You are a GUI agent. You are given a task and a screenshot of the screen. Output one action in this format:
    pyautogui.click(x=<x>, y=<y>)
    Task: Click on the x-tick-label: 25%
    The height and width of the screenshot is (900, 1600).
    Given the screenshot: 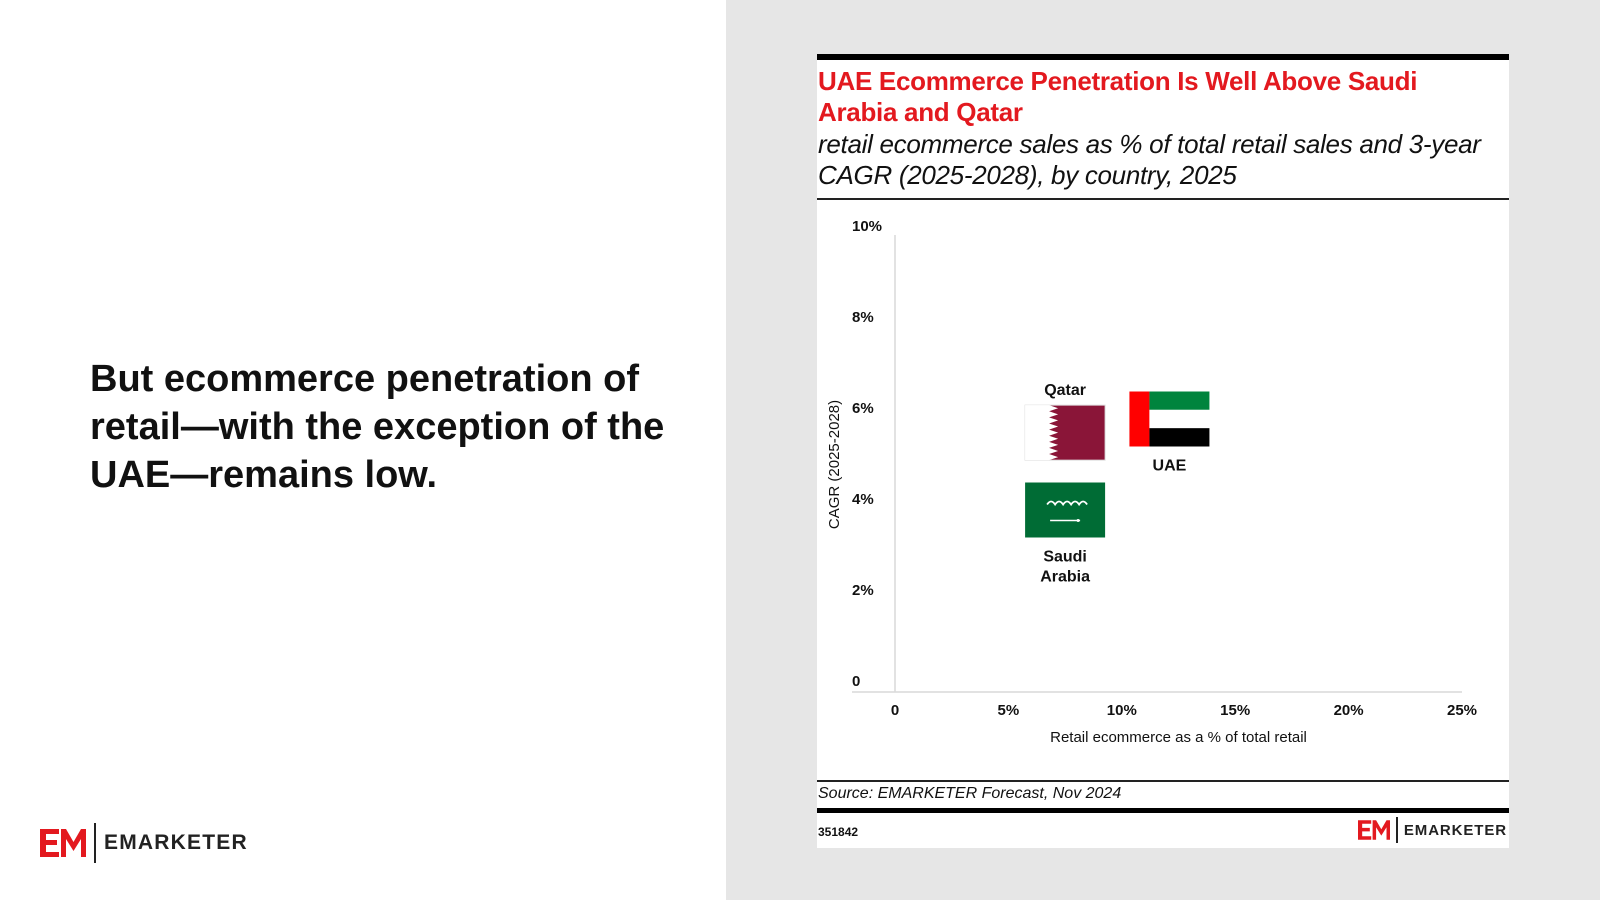 What is the action you would take?
    pyautogui.click(x=1462, y=710)
    